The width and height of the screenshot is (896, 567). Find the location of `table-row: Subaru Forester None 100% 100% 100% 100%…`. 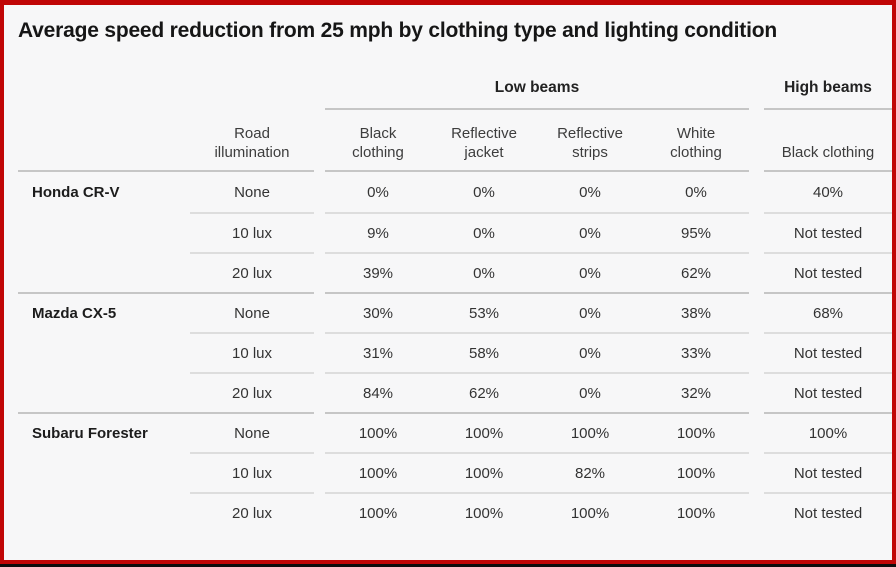

table-row: Subaru Forester None 100% 100% 100% 100%… is located at coordinates (455, 432).